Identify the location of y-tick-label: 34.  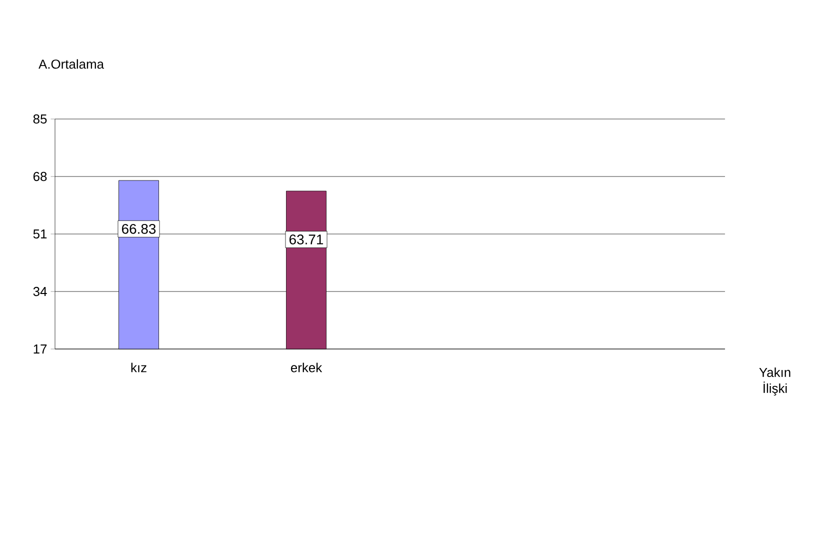
(40, 291).